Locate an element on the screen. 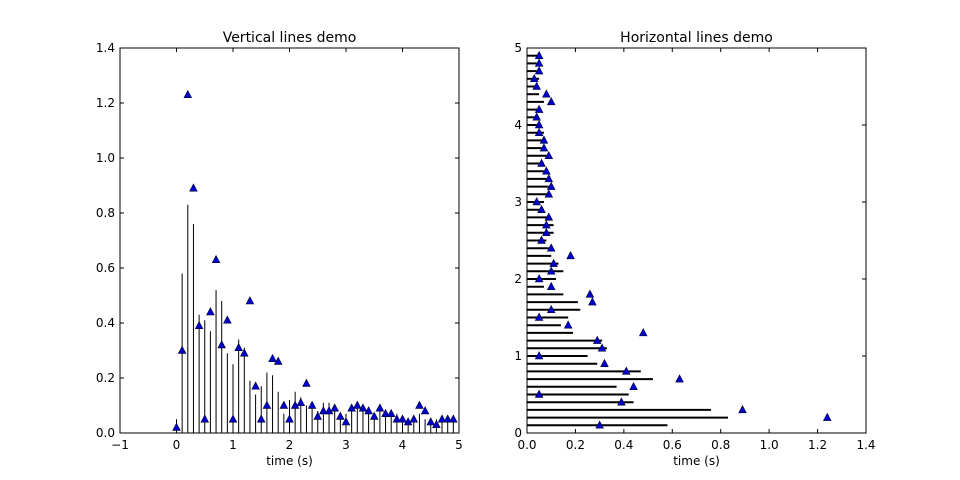 This screenshot has height=480, width=960. x-tick-label: 0.6 is located at coordinates (672, 445).